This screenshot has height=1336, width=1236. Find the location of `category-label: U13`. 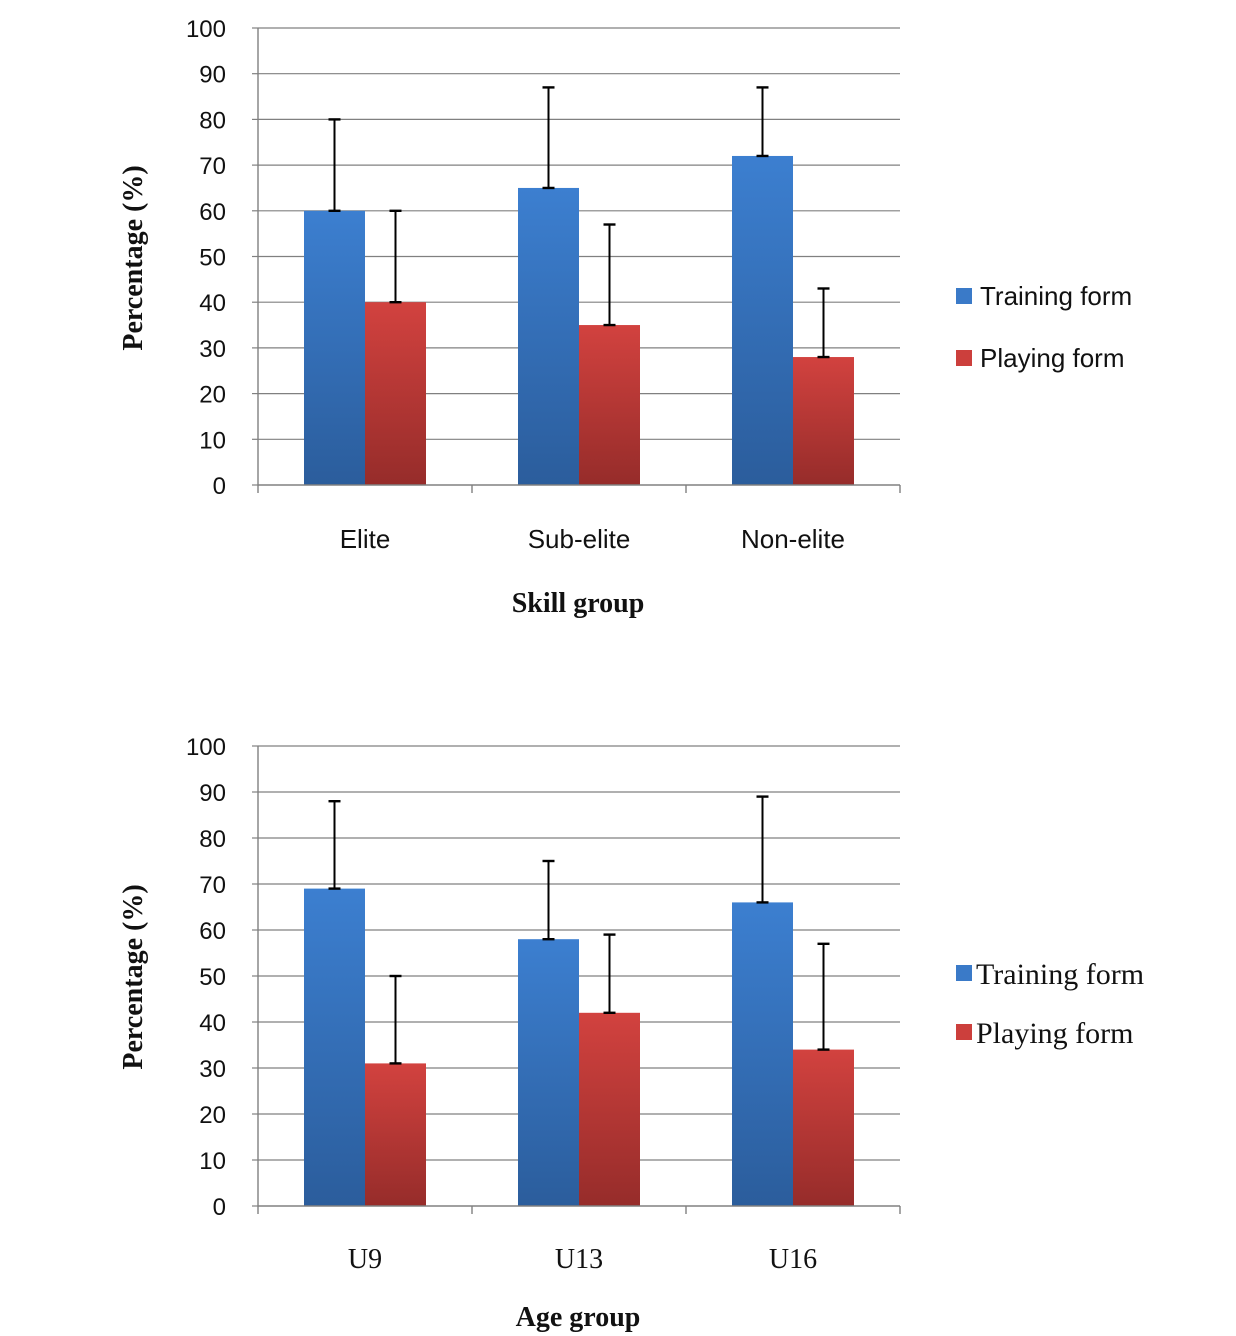

category-label: U13 is located at coordinates (579, 1259).